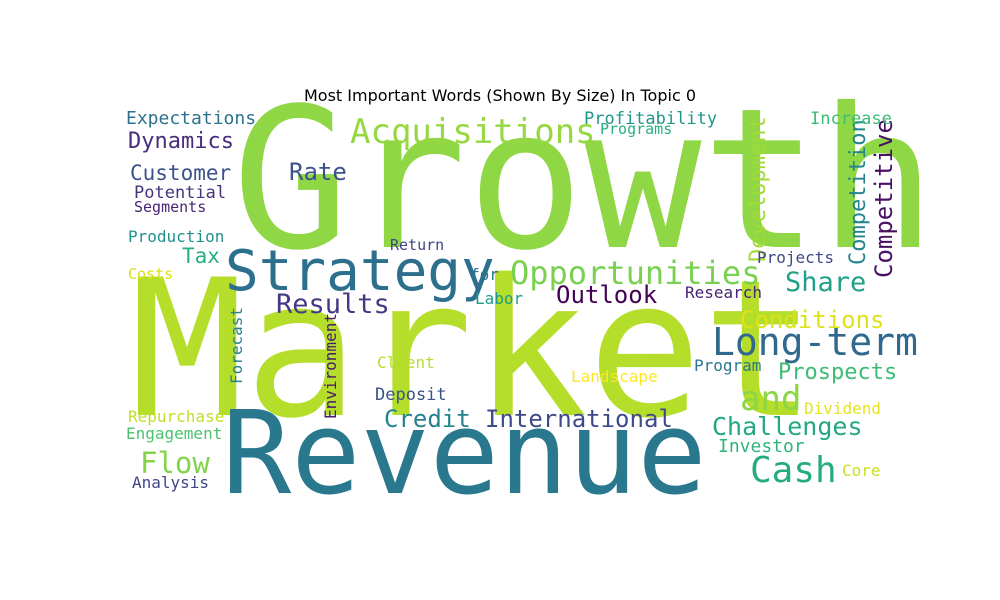 The height and width of the screenshot is (600, 1000). Describe the element at coordinates (180, 173) in the screenshot. I see `word-customer: Customer` at that location.